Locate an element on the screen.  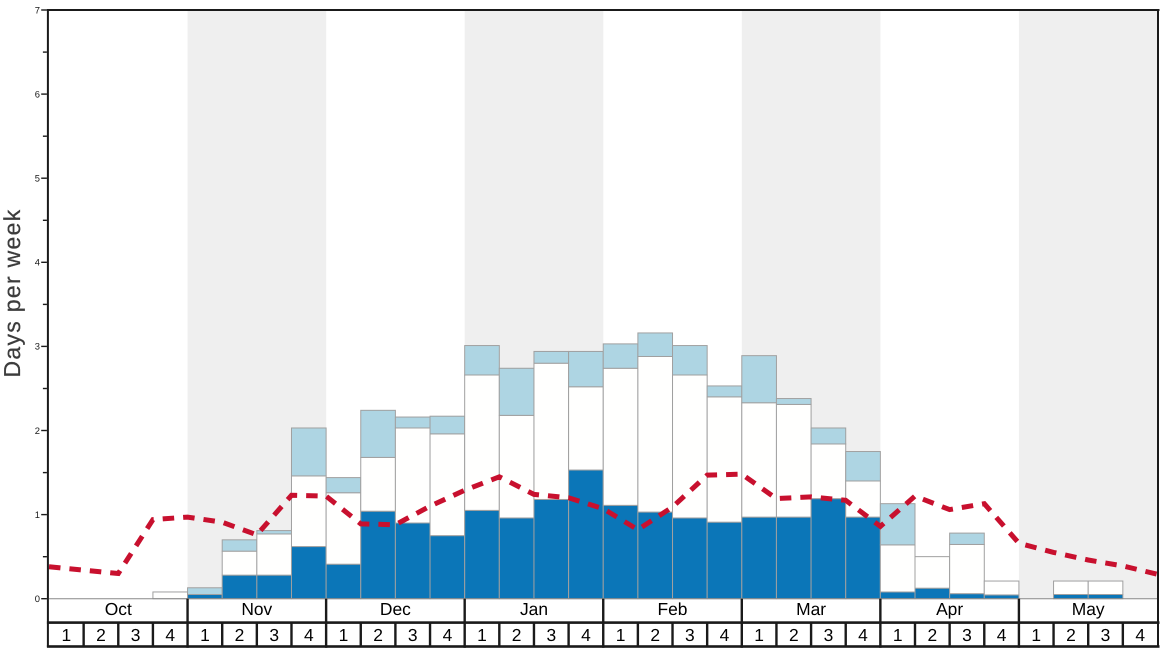
svg-text: 7 is located at coordinates (37, 9).